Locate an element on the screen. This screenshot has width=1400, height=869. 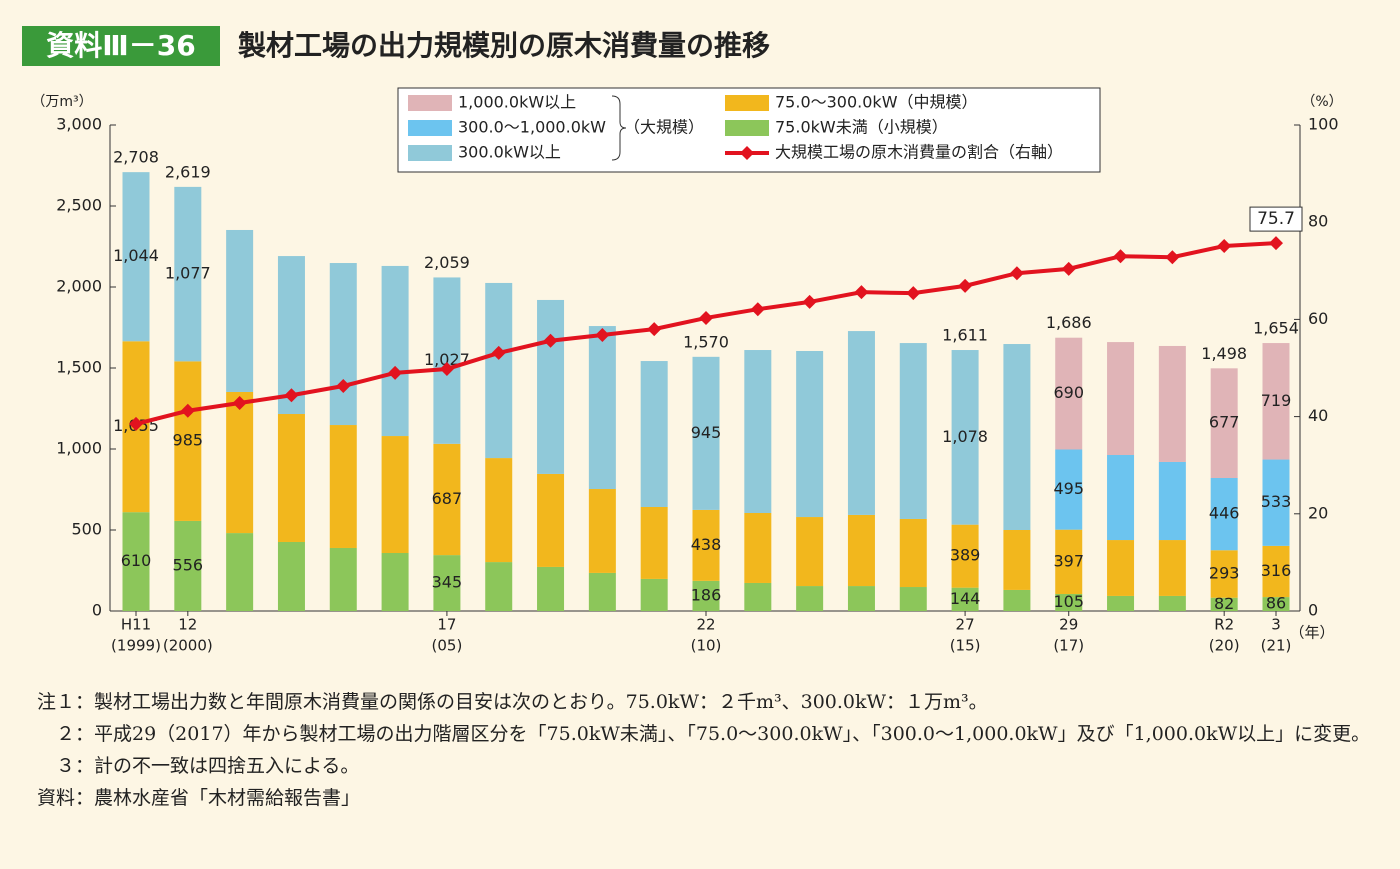
value-label: 610 is located at coordinates (136, 560).